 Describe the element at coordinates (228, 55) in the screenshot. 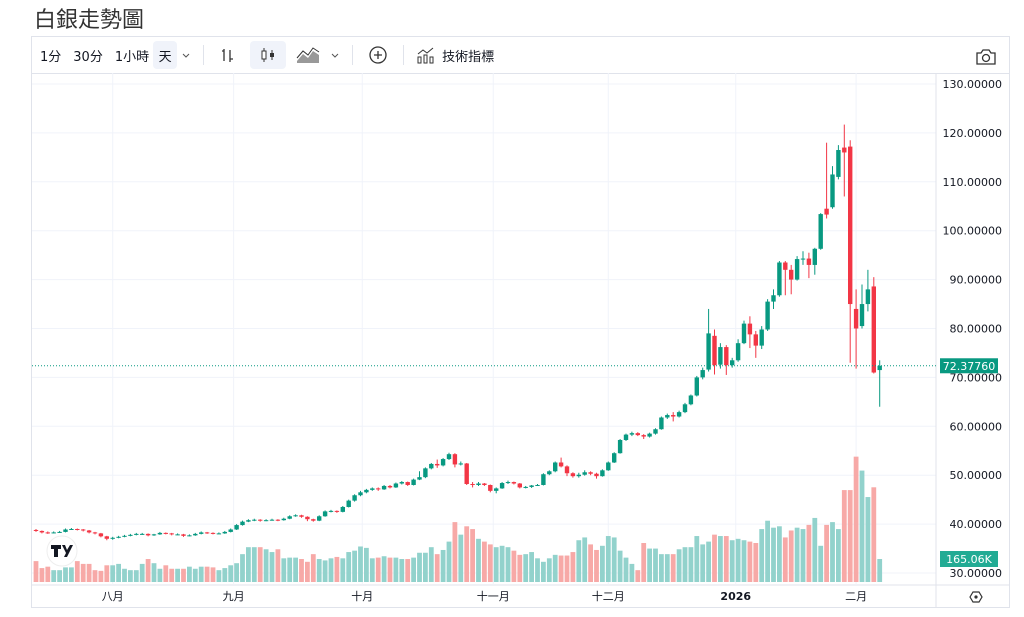

I see `bar-chart-type-button` at that location.